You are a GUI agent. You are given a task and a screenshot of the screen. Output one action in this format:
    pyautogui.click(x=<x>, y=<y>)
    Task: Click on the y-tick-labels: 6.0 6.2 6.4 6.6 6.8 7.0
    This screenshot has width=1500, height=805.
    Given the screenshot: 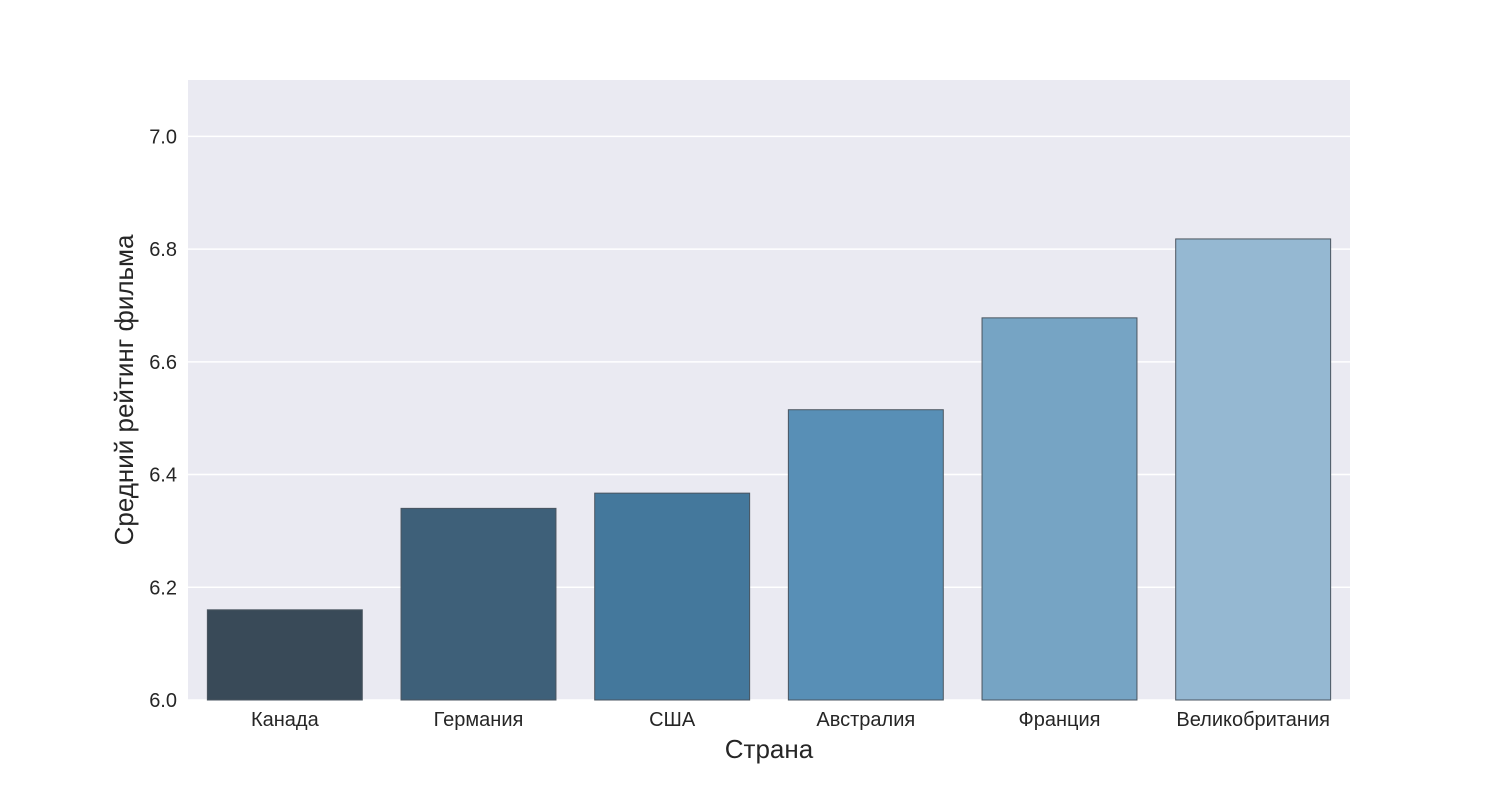 What is the action you would take?
    pyautogui.click(x=163, y=419)
    